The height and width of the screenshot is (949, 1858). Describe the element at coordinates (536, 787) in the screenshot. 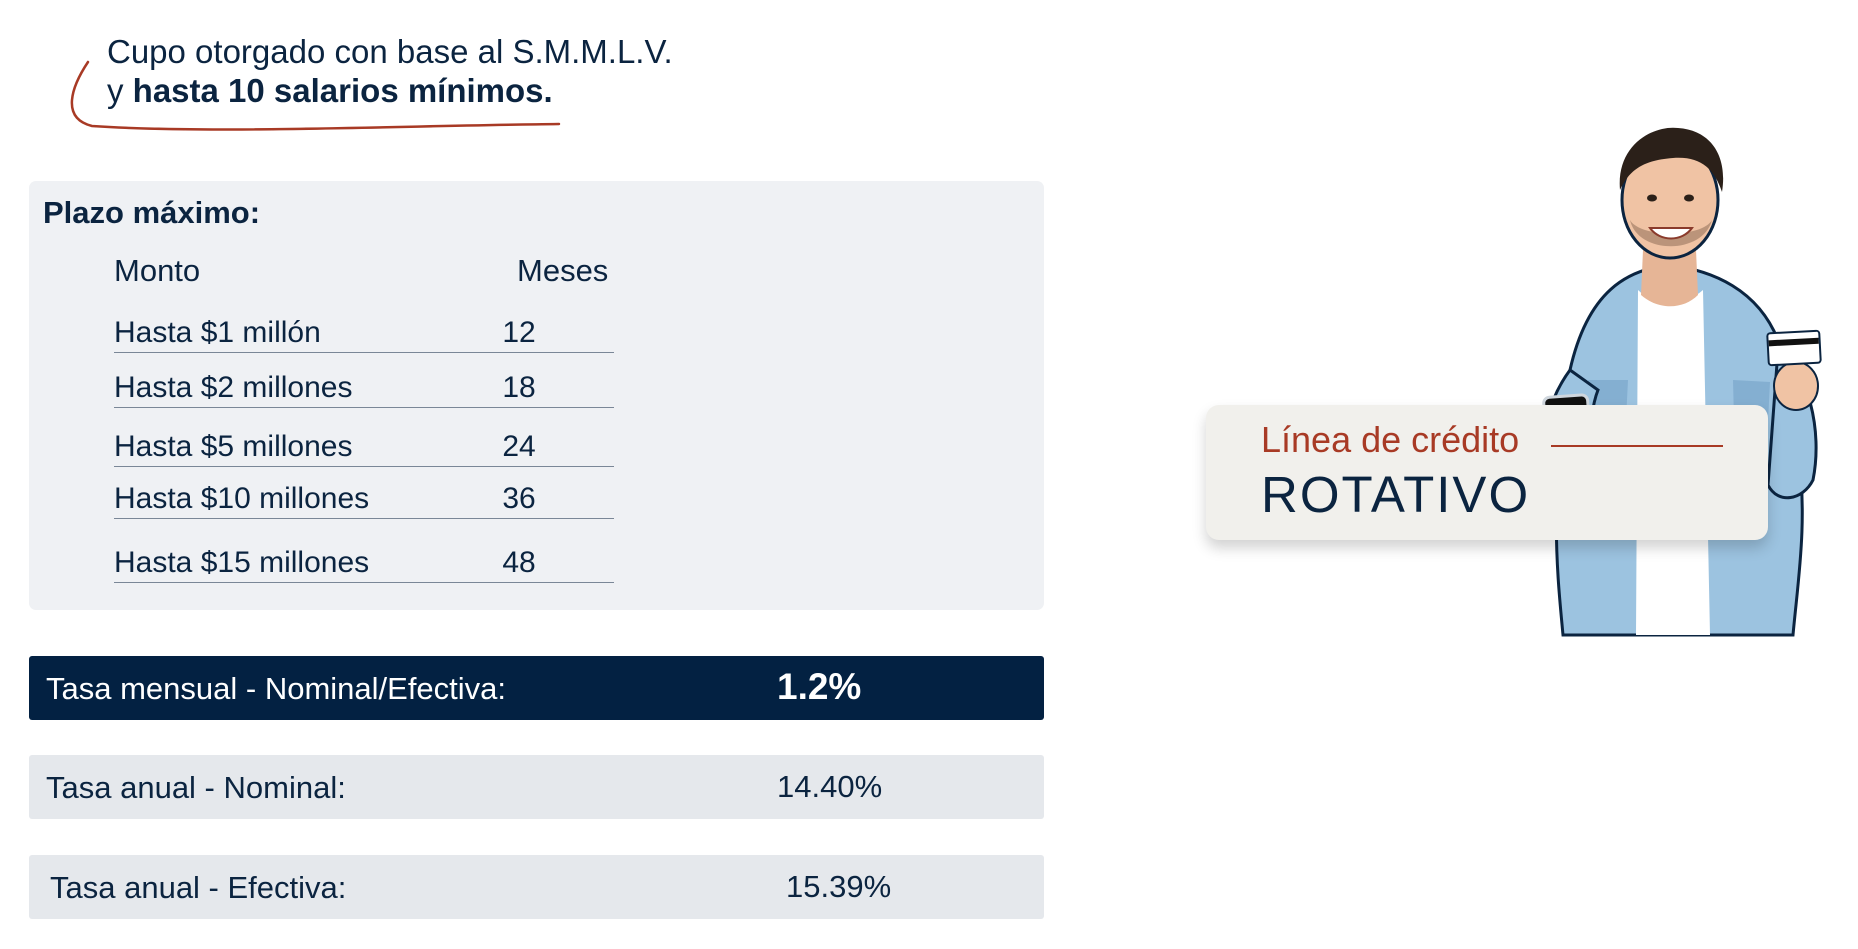

I see `rate-annual-nominal-bar: Tasa anual - Nominal: 14.40%` at that location.